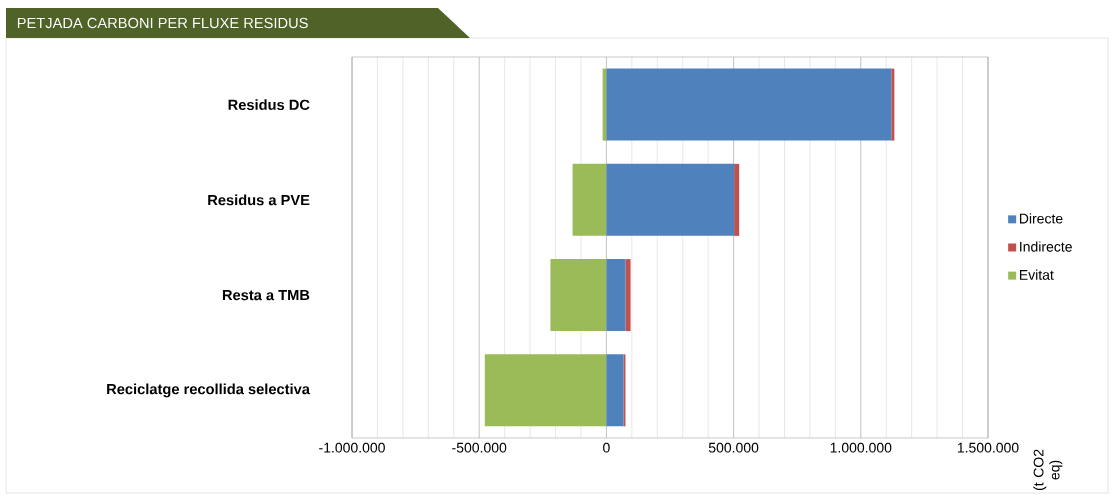 The height and width of the screenshot is (495, 1114). Describe the element at coordinates (259, 200) in the screenshot. I see `y-tick-label: Residus a PVE` at that location.